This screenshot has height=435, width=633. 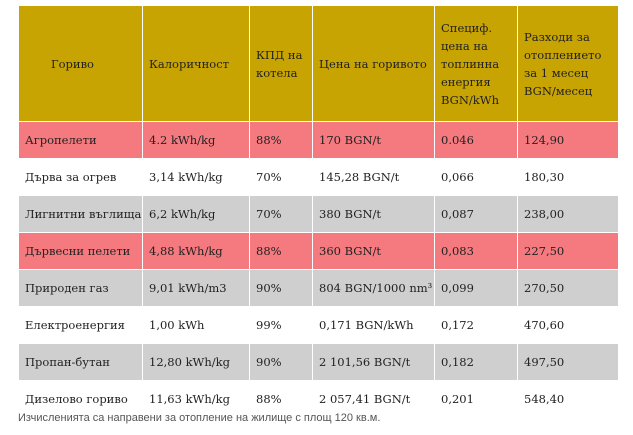 I want to click on calorific-value-cell: 6,2 kWh/kg, so click(x=196, y=214).